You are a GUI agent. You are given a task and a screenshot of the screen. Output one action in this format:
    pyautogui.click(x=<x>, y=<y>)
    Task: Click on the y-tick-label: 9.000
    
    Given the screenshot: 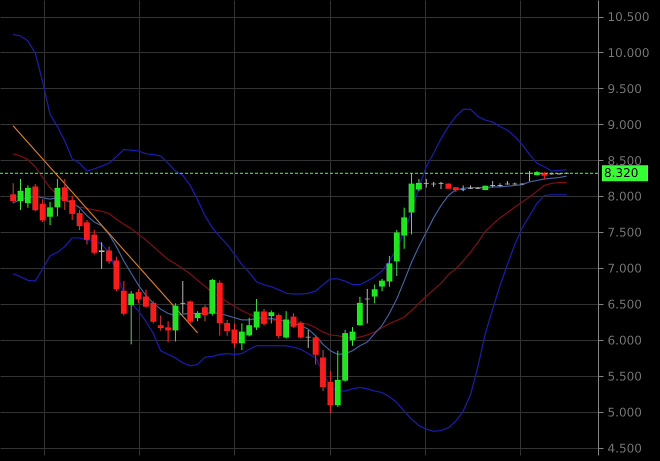 What is the action you would take?
    pyautogui.click(x=625, y=125)
    